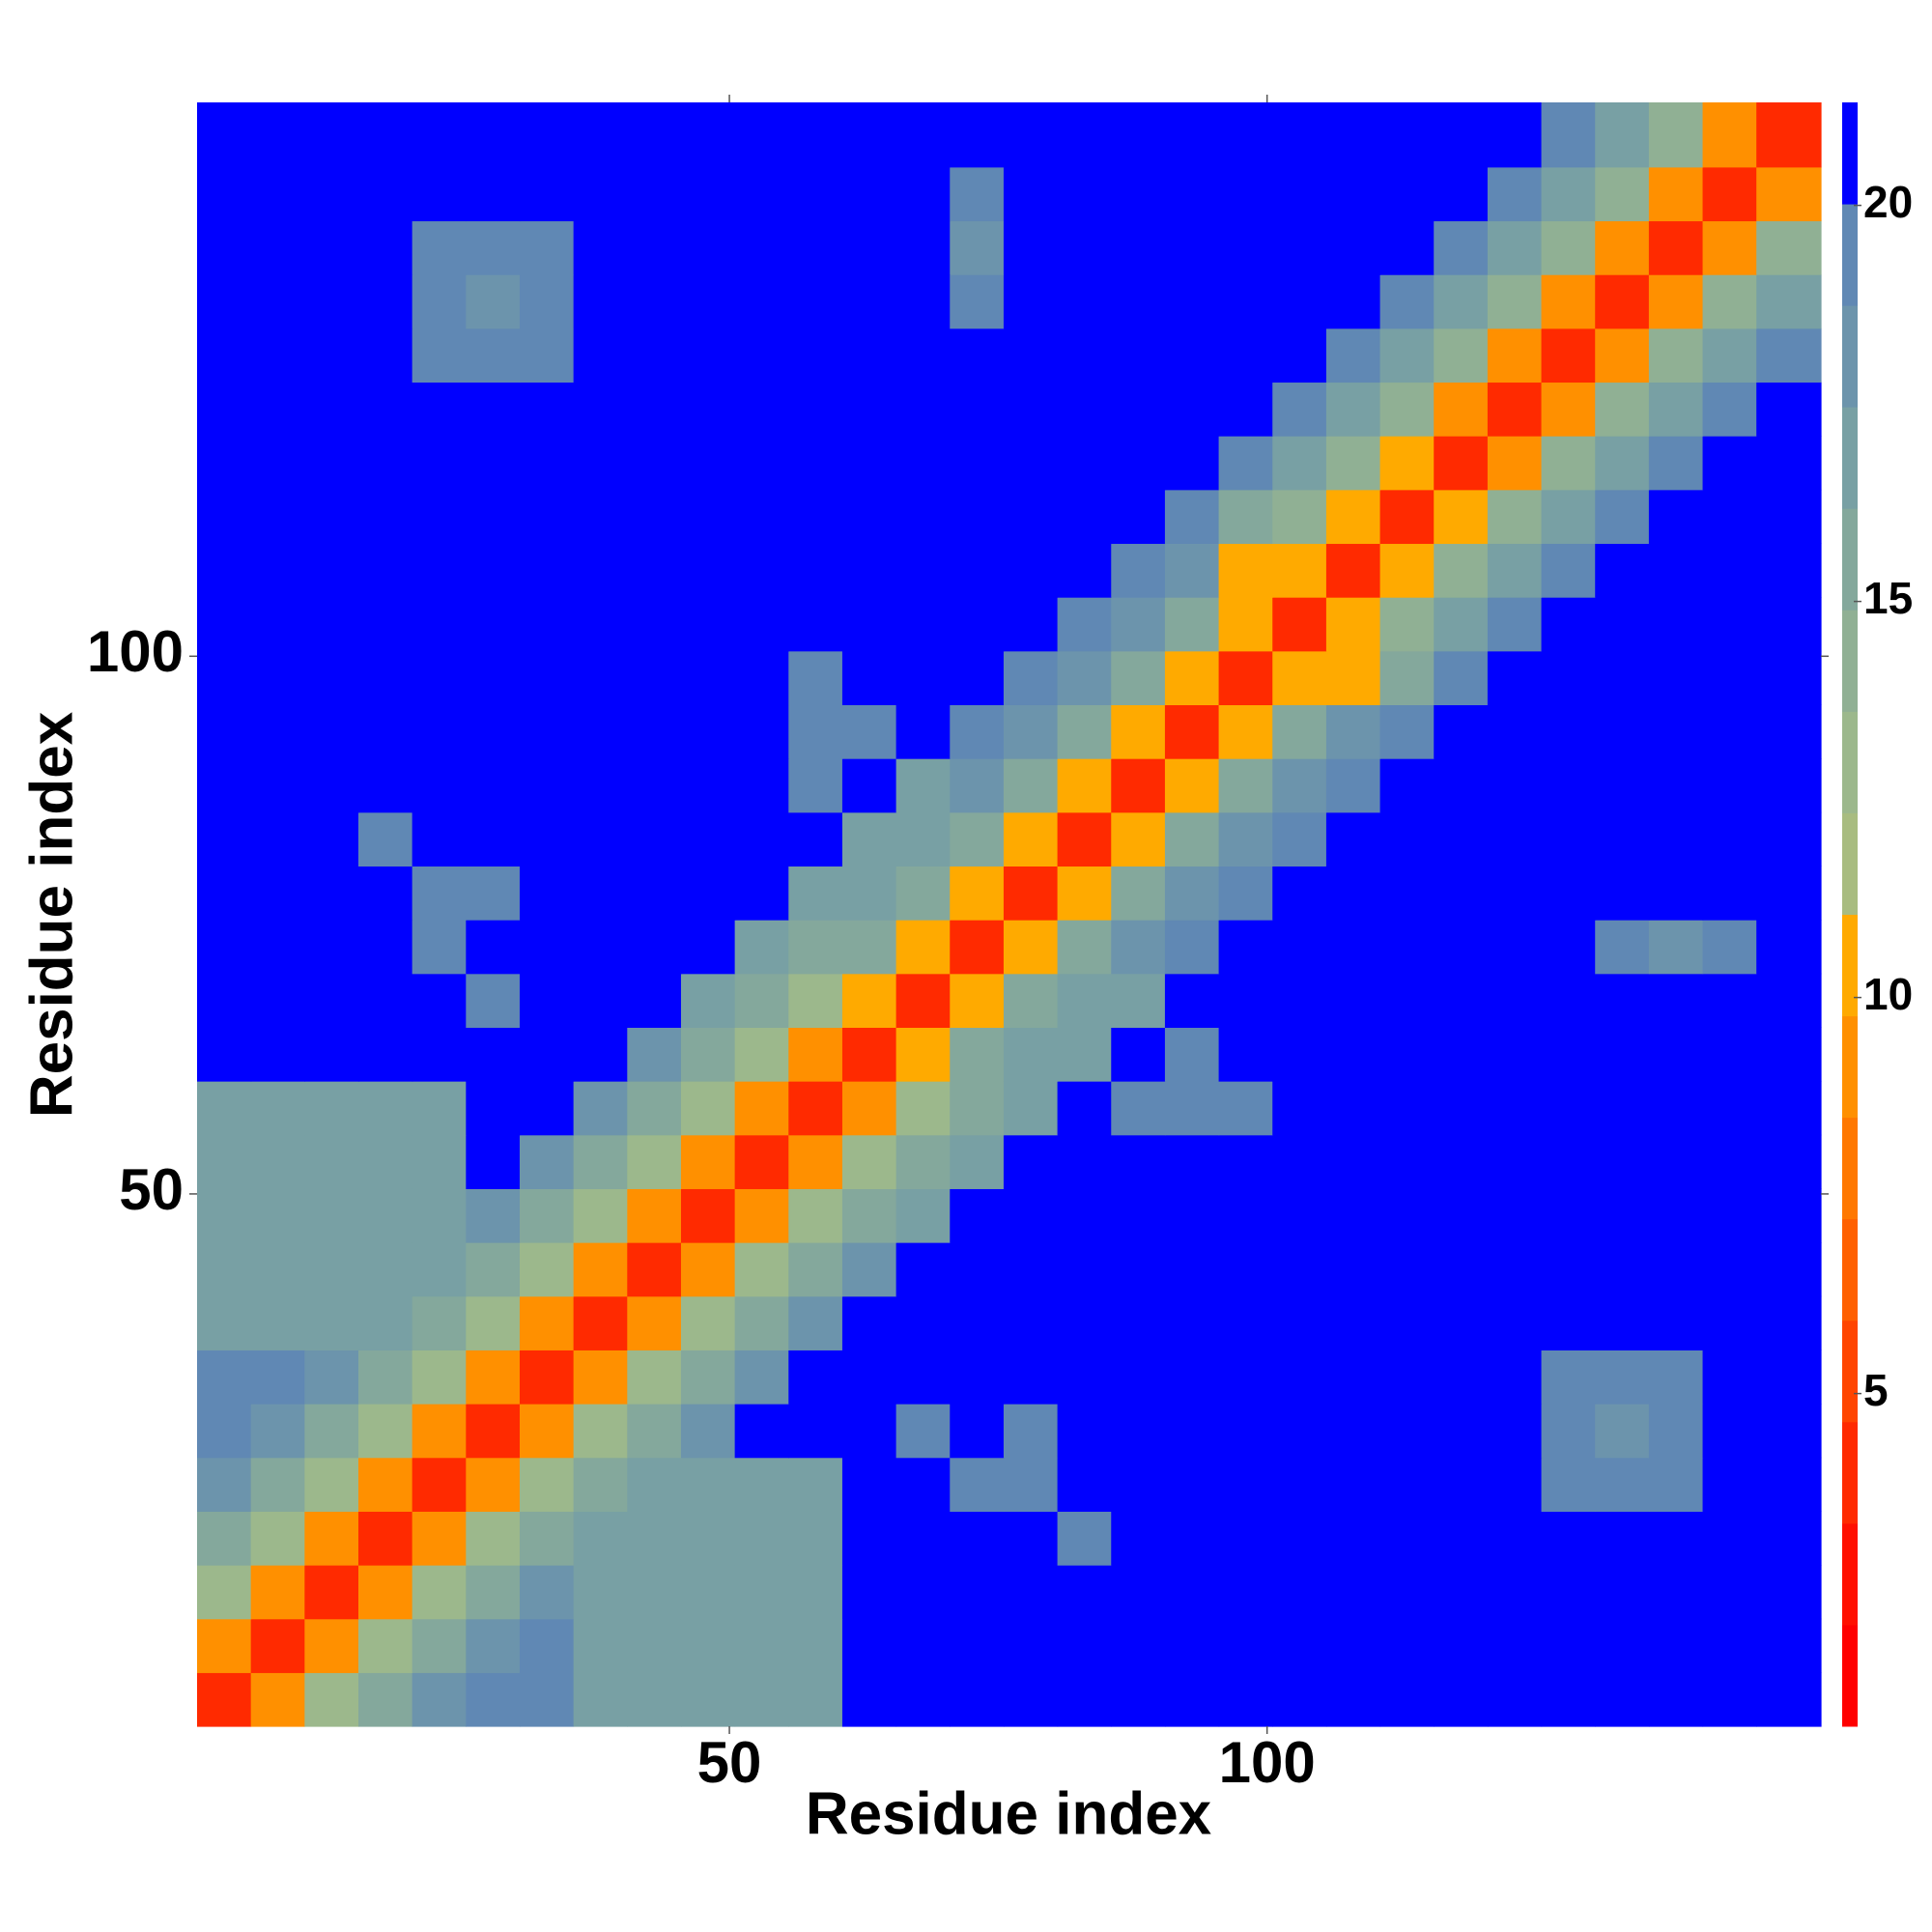  What do you see at coordinates (1009, 1813) in the screenshot?
I see `x-axis-label: Residue index` at bounding box center [1009, 1813].